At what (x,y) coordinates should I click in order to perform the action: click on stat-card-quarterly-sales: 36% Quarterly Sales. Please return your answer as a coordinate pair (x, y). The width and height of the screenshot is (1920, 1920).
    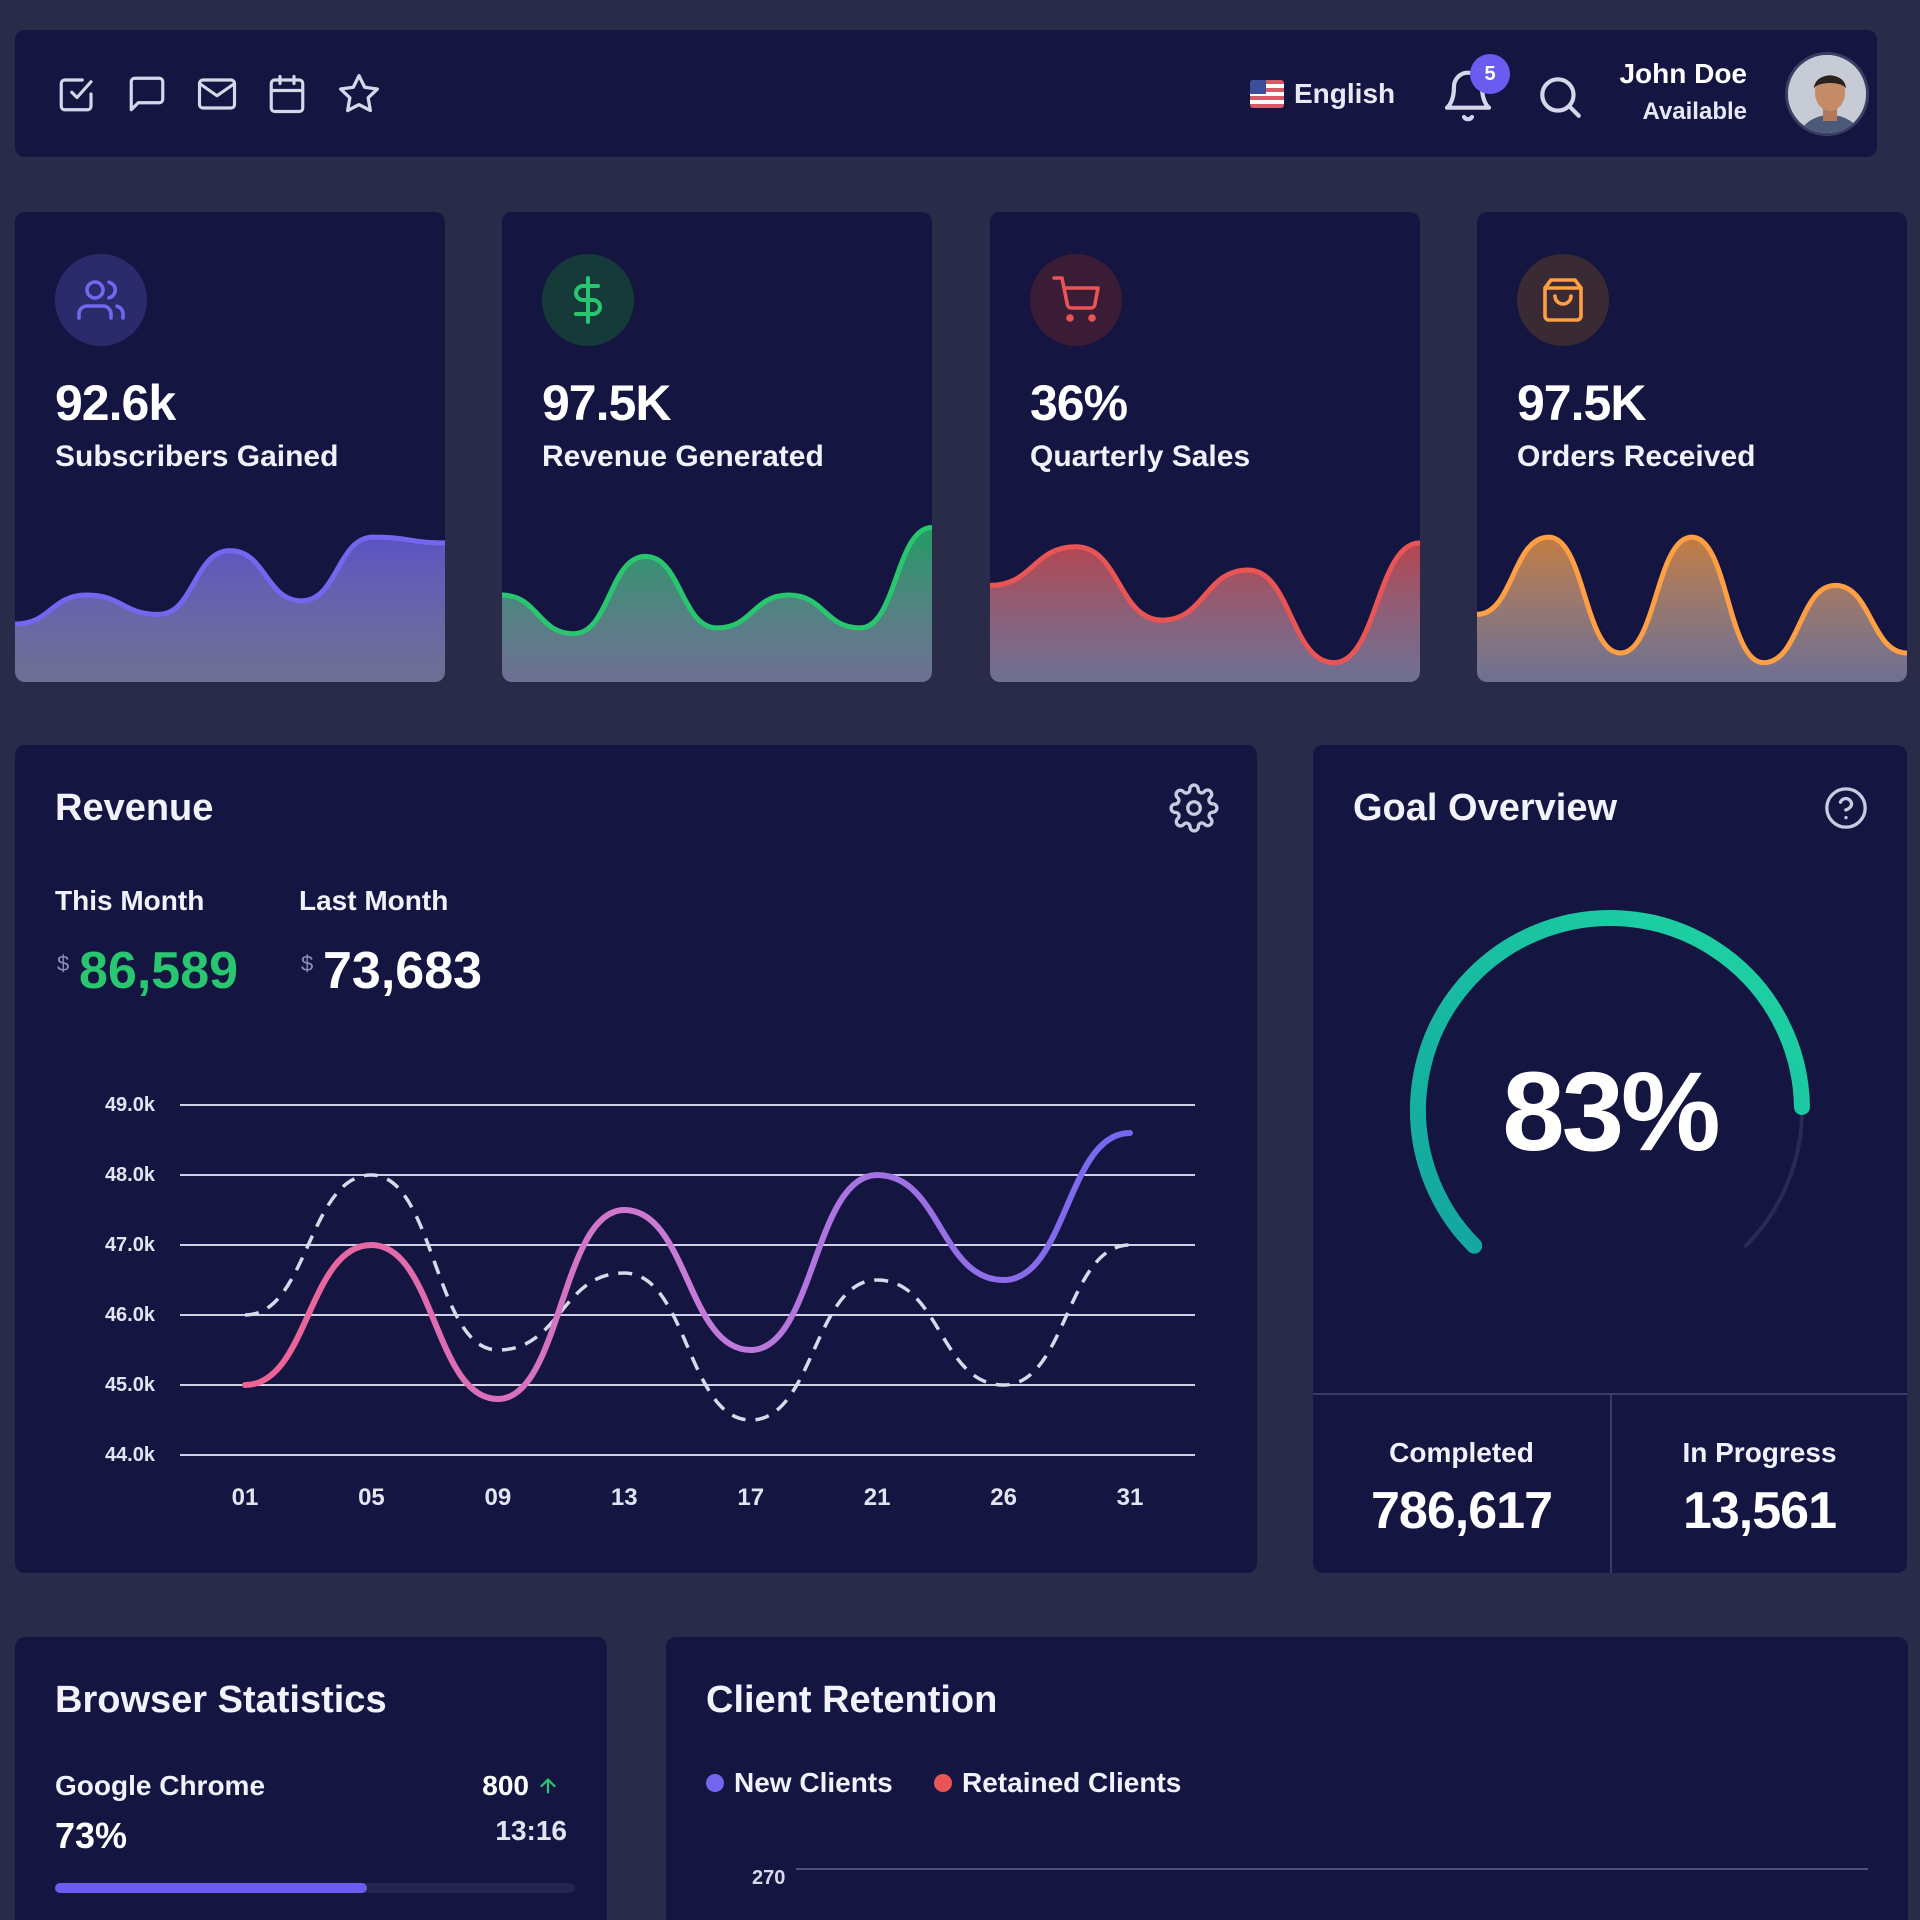
    Looking at the image, I should click on (1205, 447).